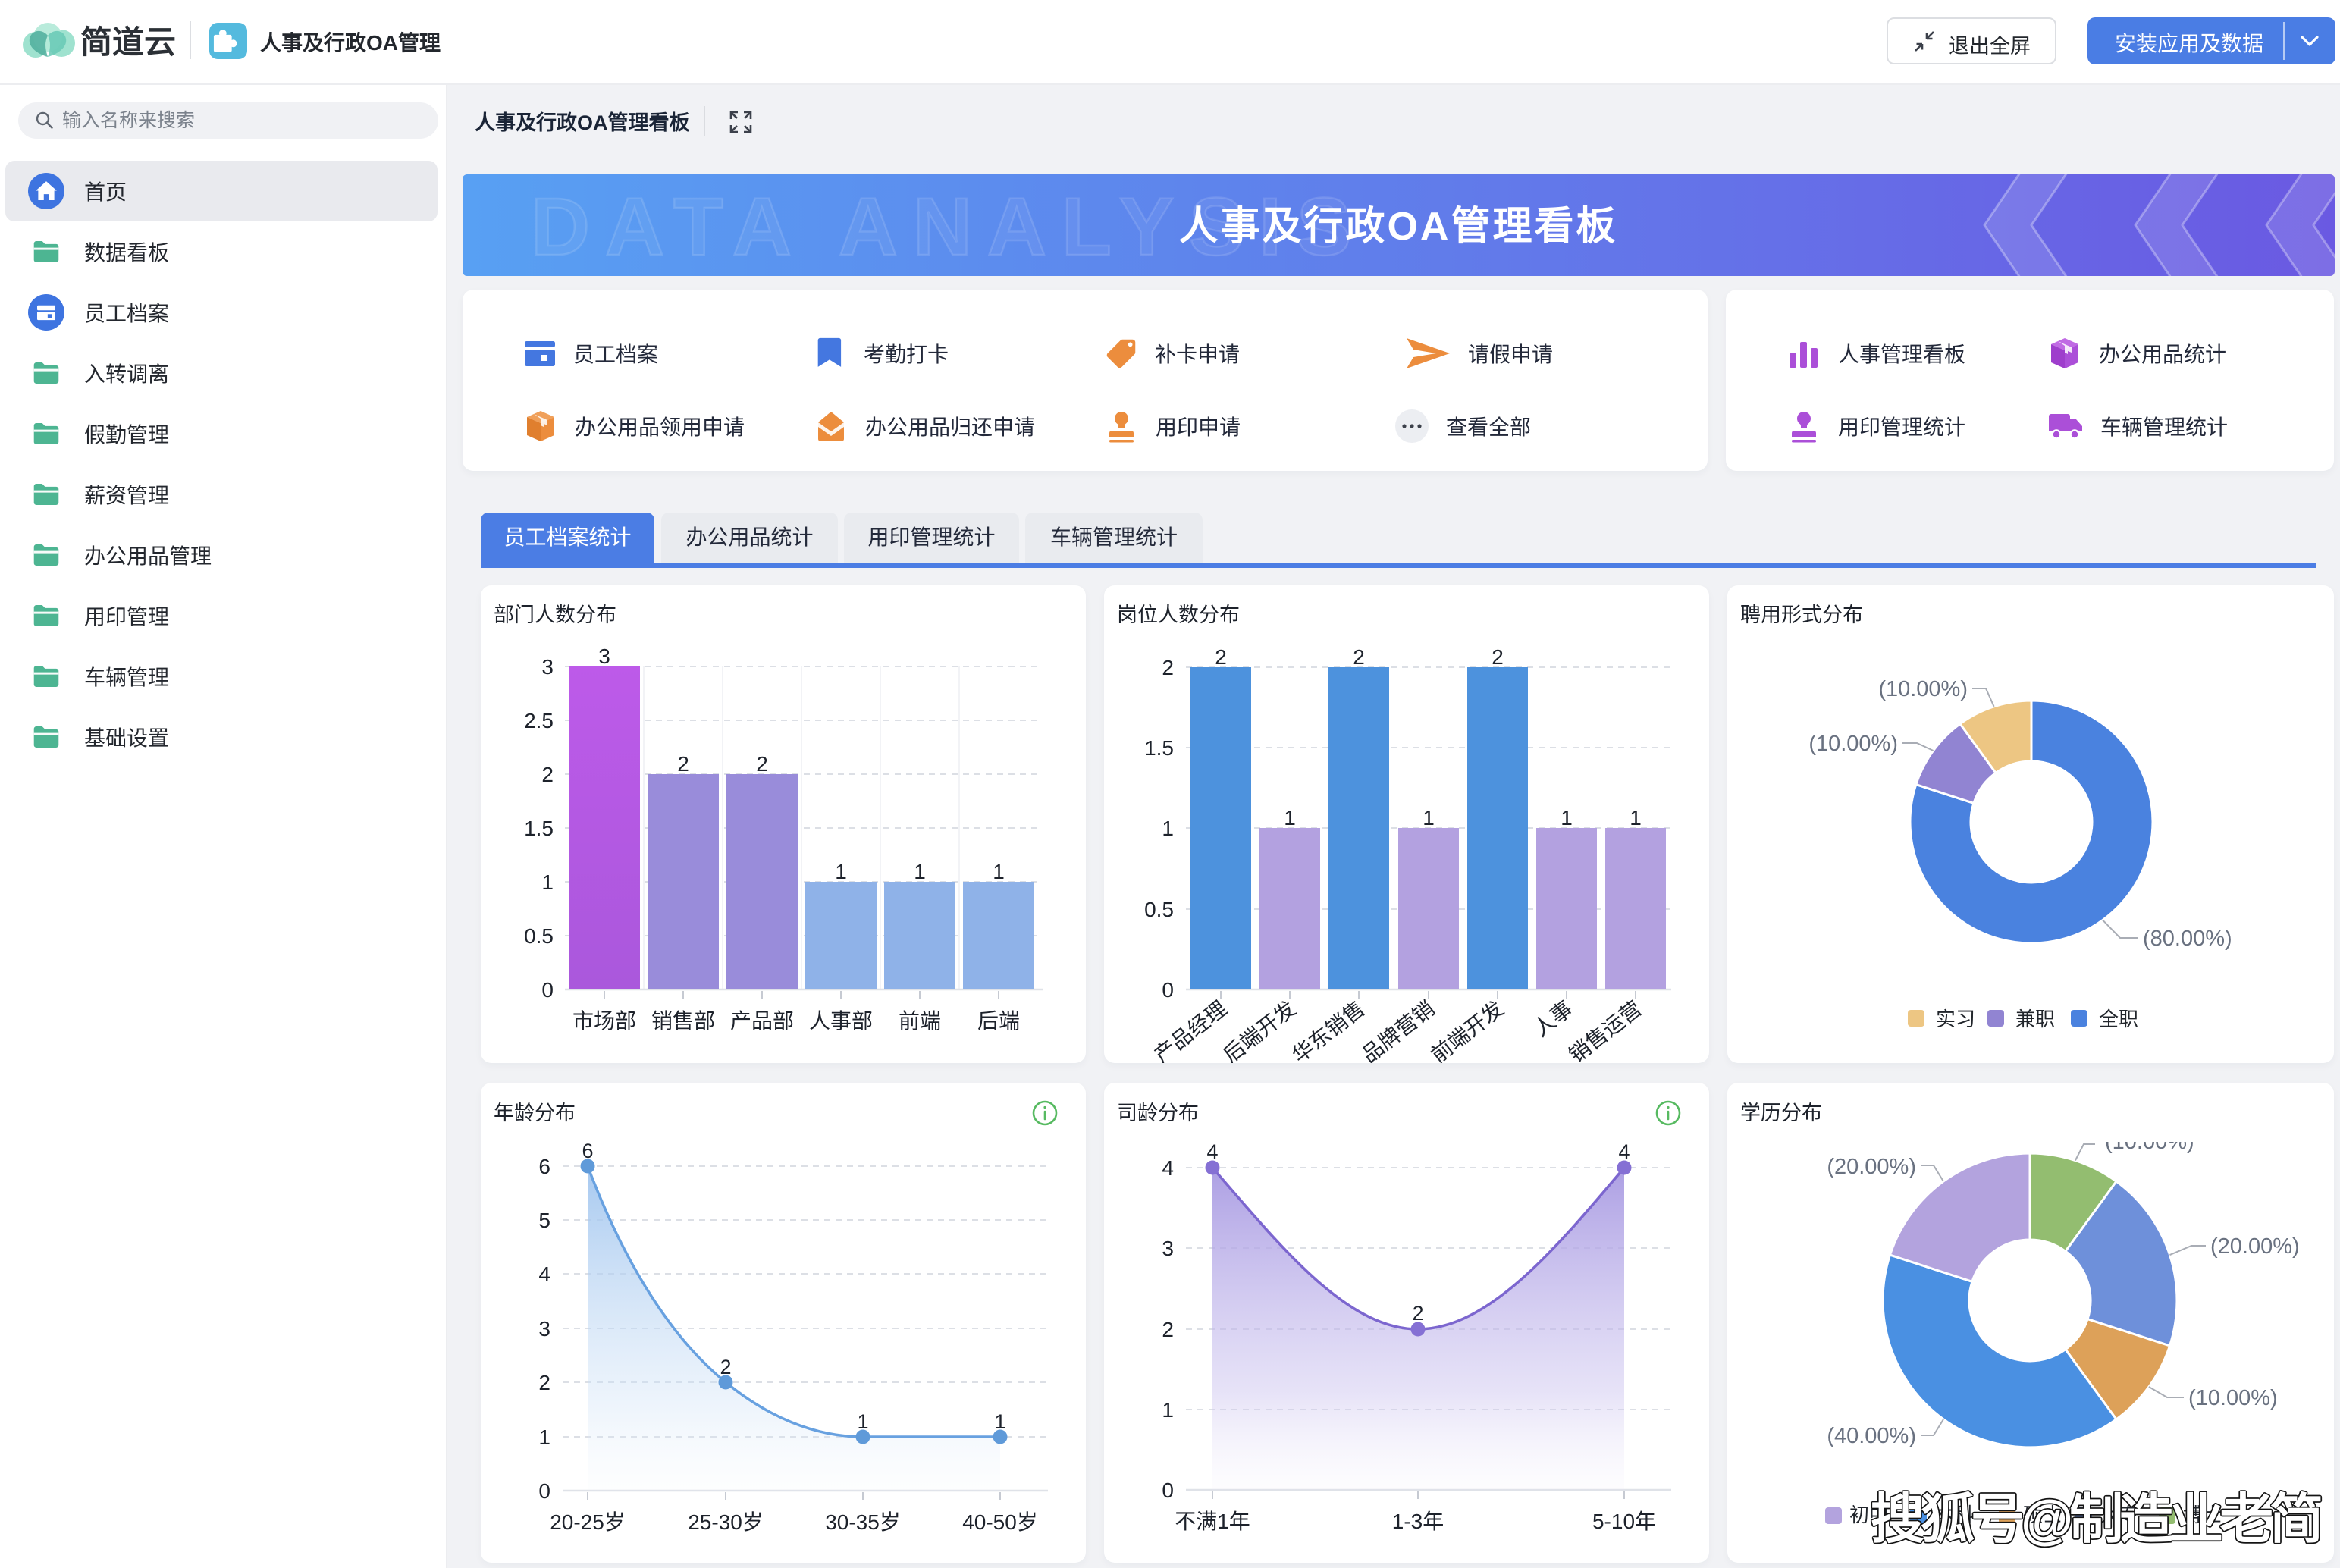  I want to click on svg-text: 聘用形式分布, so click(1801, 615).